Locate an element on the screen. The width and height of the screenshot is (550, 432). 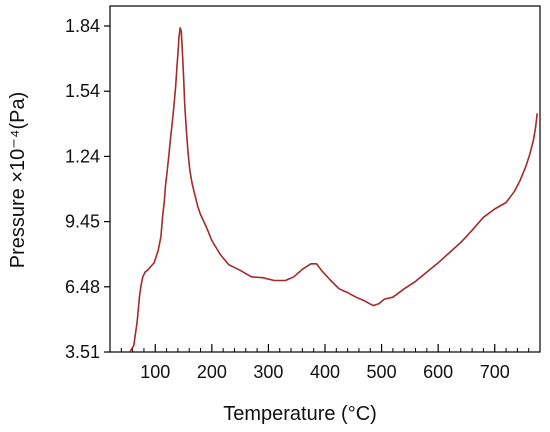
y-axis-ticks: 3.51 6.48 9.45 1.24 1.54 1.84 is located at coordinates (87, 189).